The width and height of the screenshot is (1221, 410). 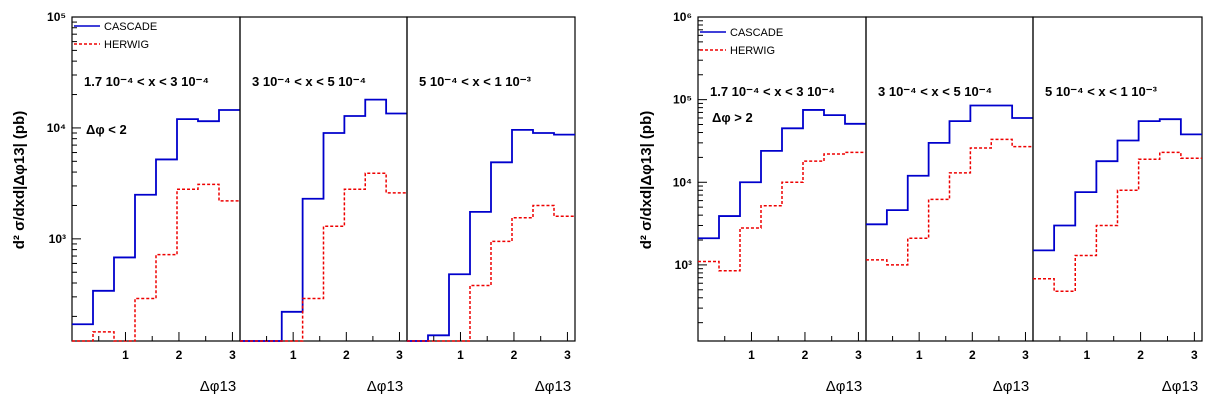 I want to click on delta-phi-cut-label: Δφ > 2, so click(x=732, y=117).